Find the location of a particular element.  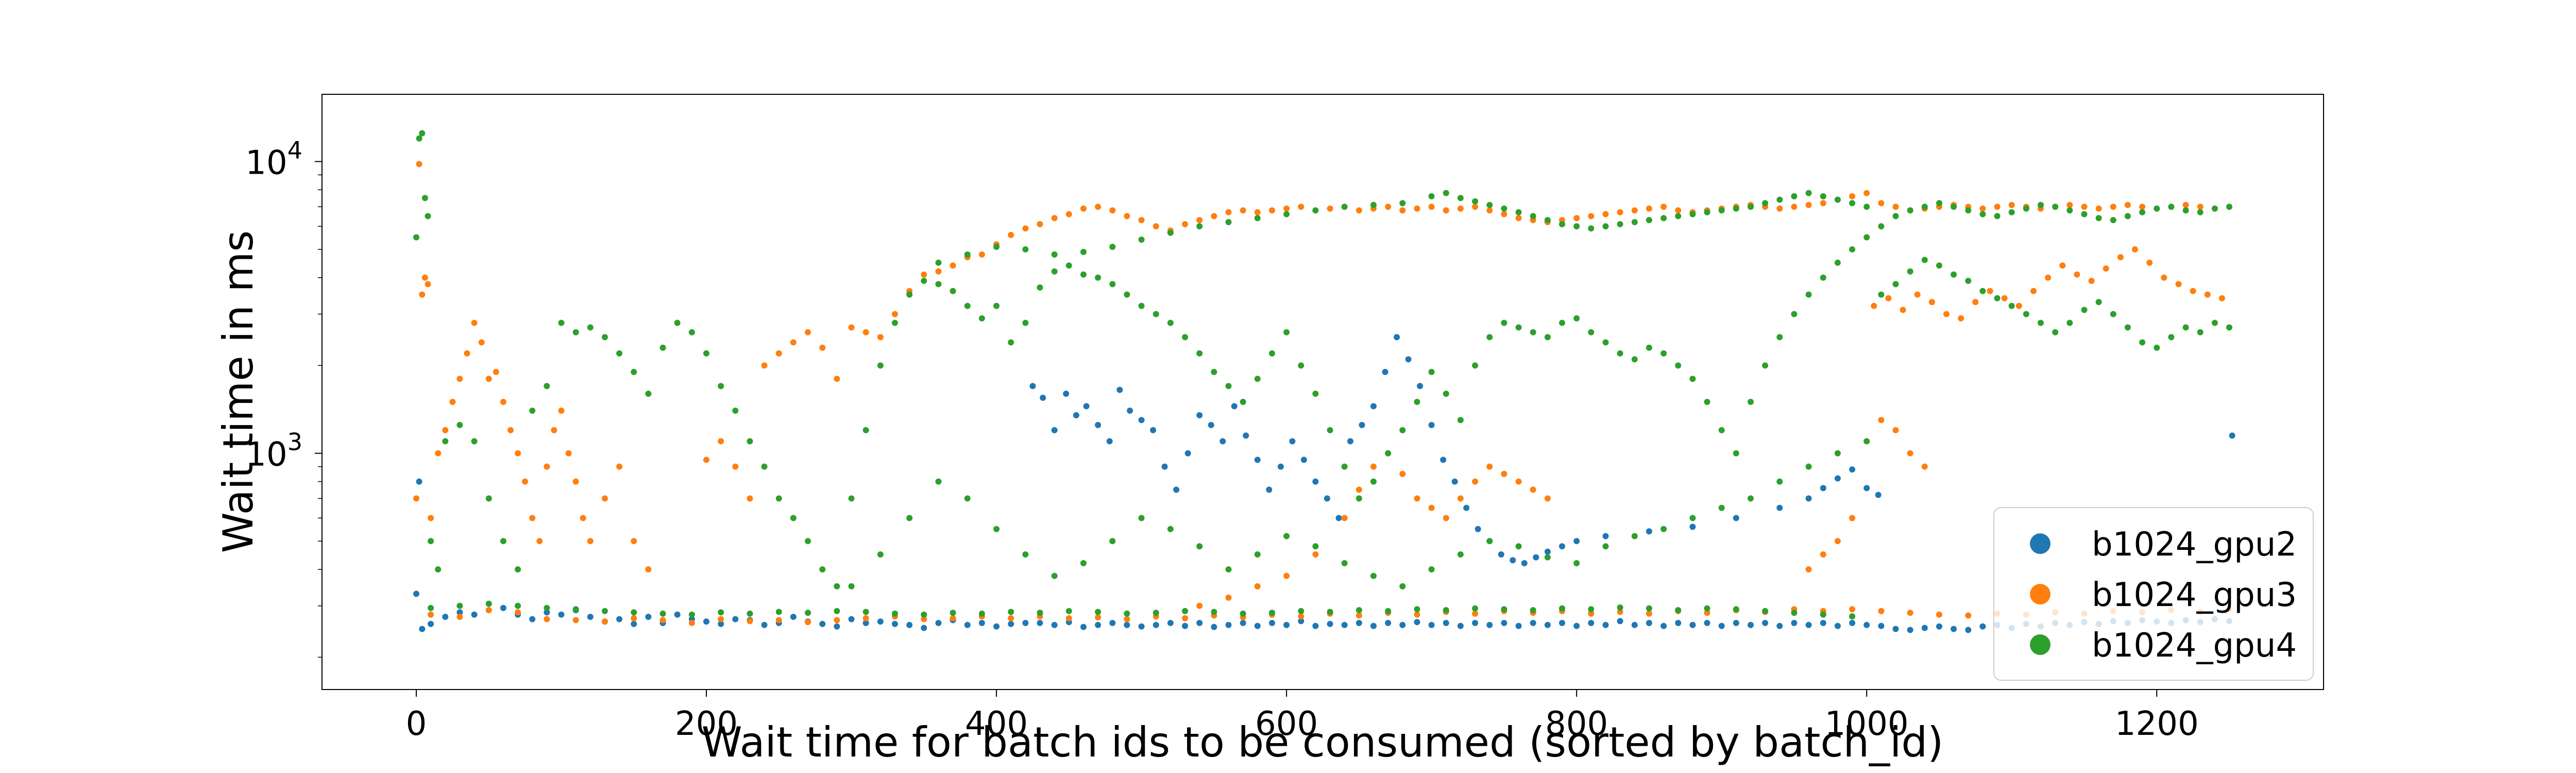

x-tick-label-0: 0 is located at coordinates (416, 724).